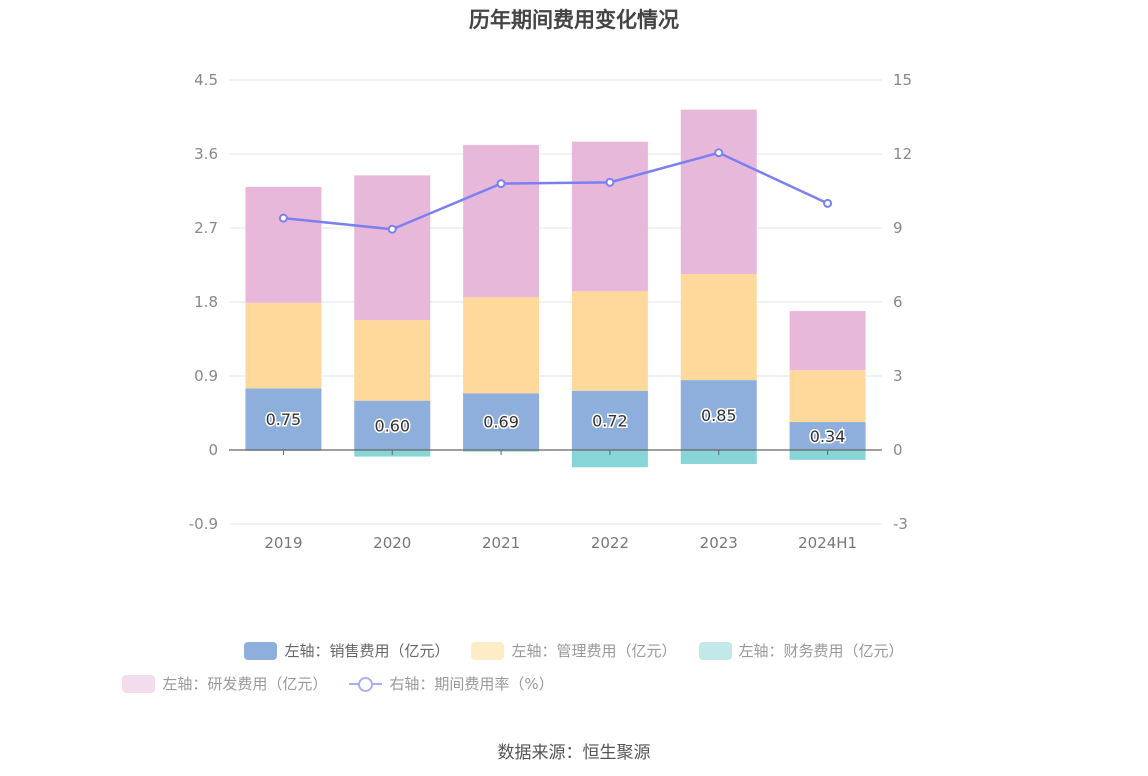  Describe the element at coordinates (715, 650) in the screenshot. I see `legend-swatch-finance` at that location.